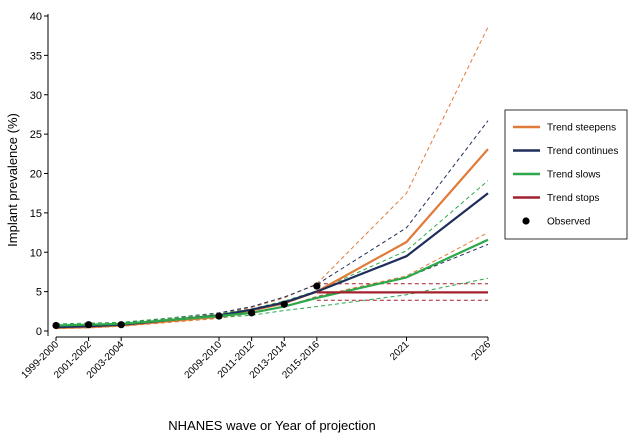 This screenshot has width=637, height=440. Describe the element at coordinates (482, 351) in the screenshot. I see `x-tick-label: 2026` at that location.